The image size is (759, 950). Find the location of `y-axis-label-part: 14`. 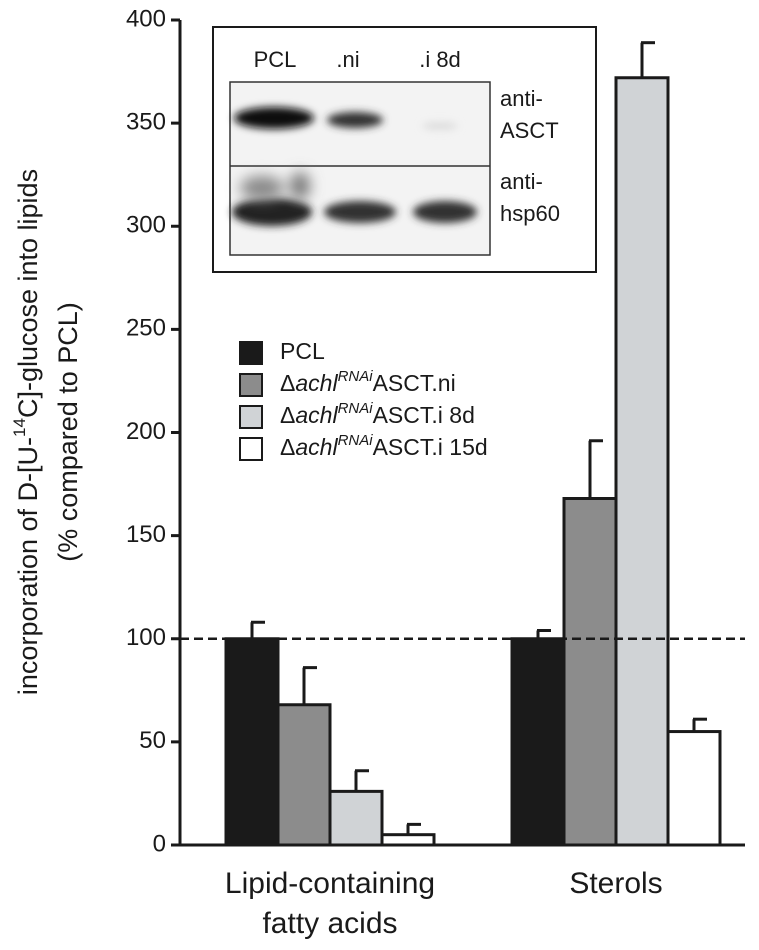

y-axis-label-part: 14 is located at coordinates (19, 427).